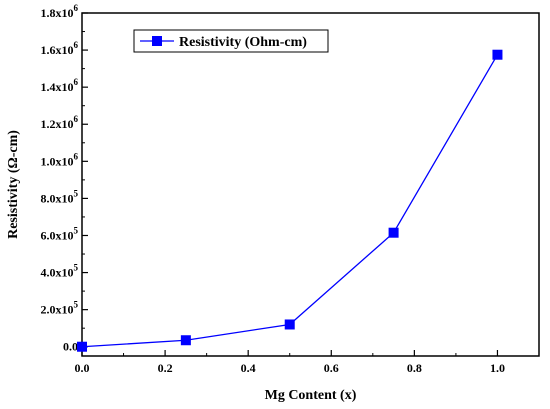 This screenshot has height=409, width=550. Describe the element at coordinates (60, 48) in the screenshot. I see `y-tick-label: 1.6x10⁶` at that location.